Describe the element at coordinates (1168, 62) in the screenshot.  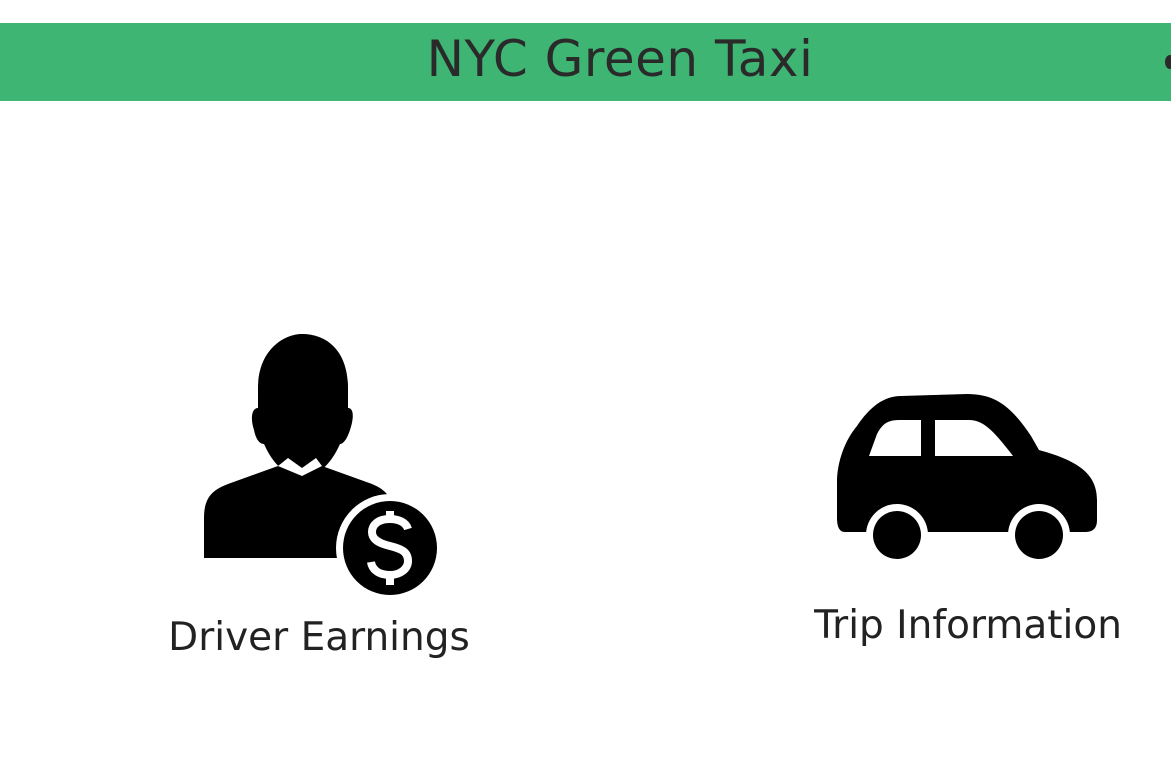
I see `header-edge-mark` at that location.